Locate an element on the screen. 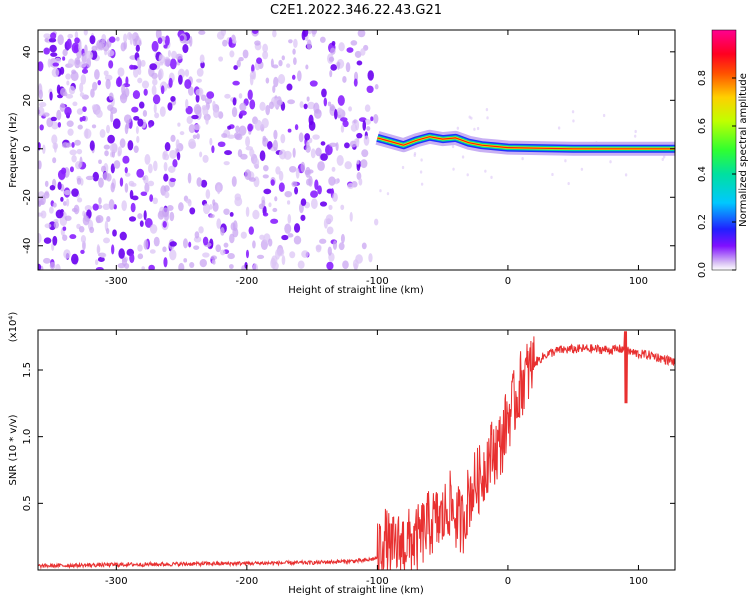 Image resolution: width=750 pixels, height=600 pixels. colorbar-tick-label: 0.4 is located at coordinates (702, 174).